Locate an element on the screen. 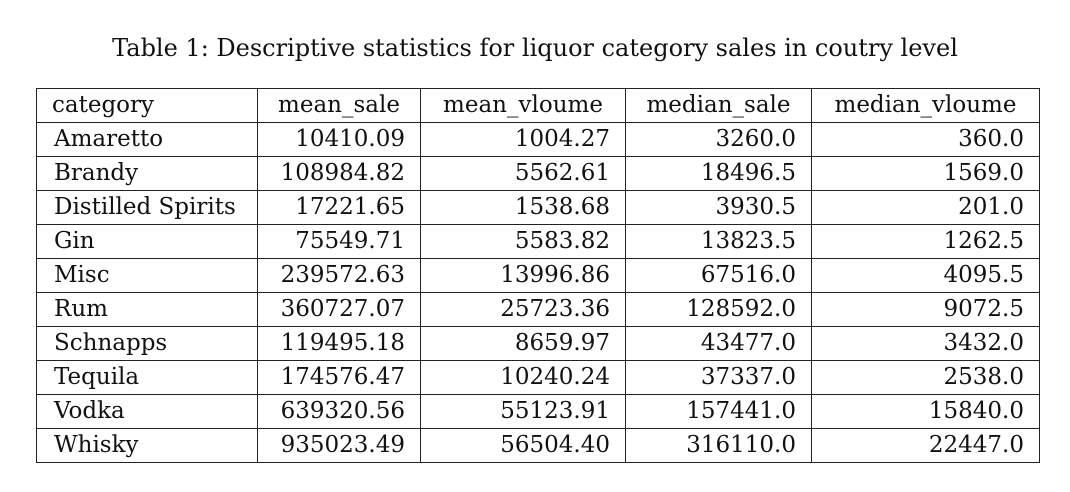  header-median-sale: median_sale is located at coordinates (718, 105).